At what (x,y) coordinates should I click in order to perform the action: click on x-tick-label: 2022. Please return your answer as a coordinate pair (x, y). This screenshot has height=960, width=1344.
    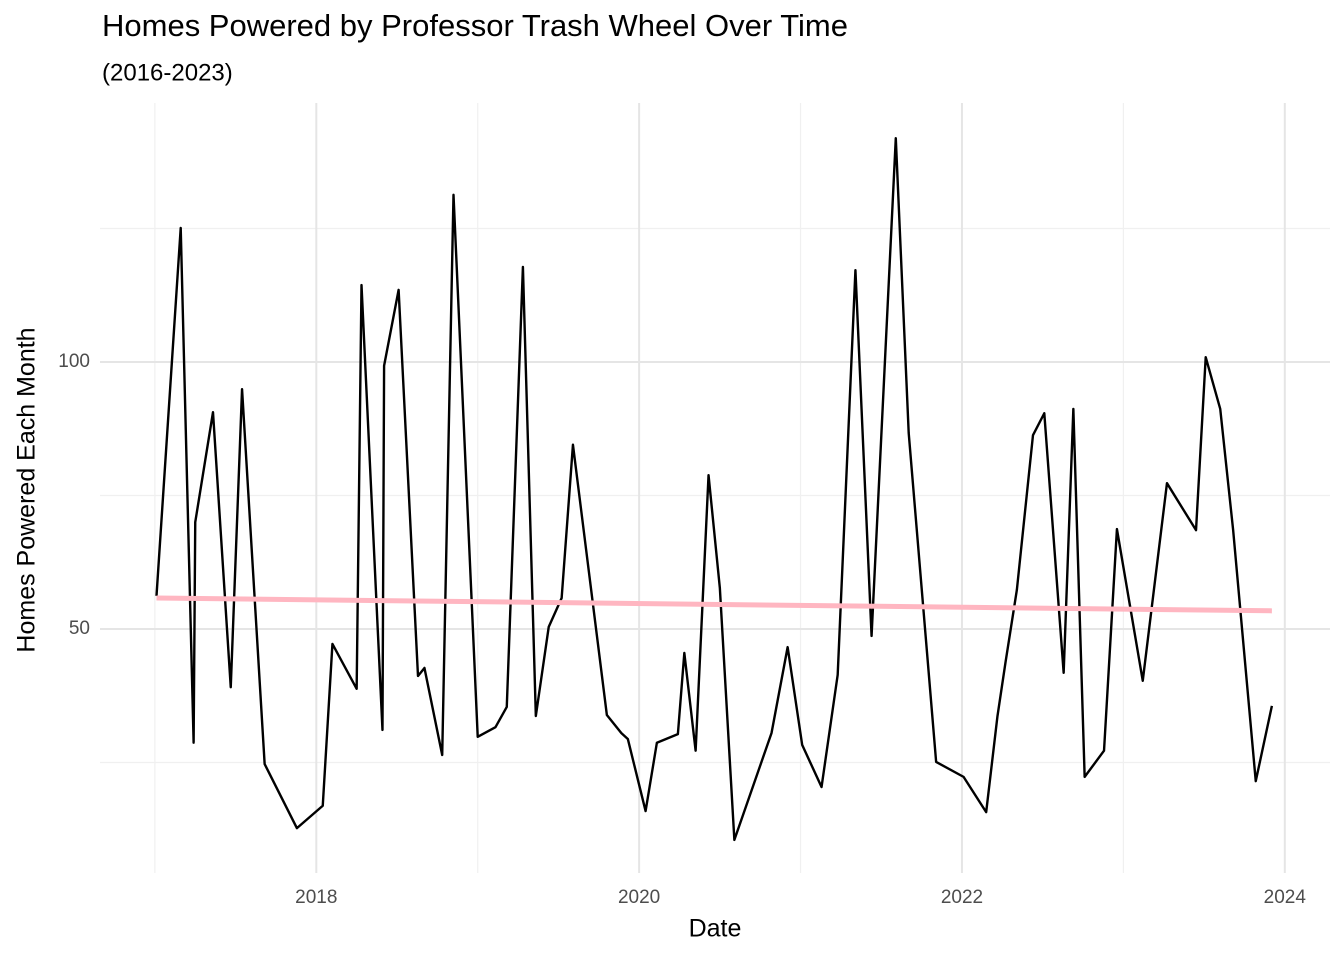
    Looking at the image, I should click on (962, 897).